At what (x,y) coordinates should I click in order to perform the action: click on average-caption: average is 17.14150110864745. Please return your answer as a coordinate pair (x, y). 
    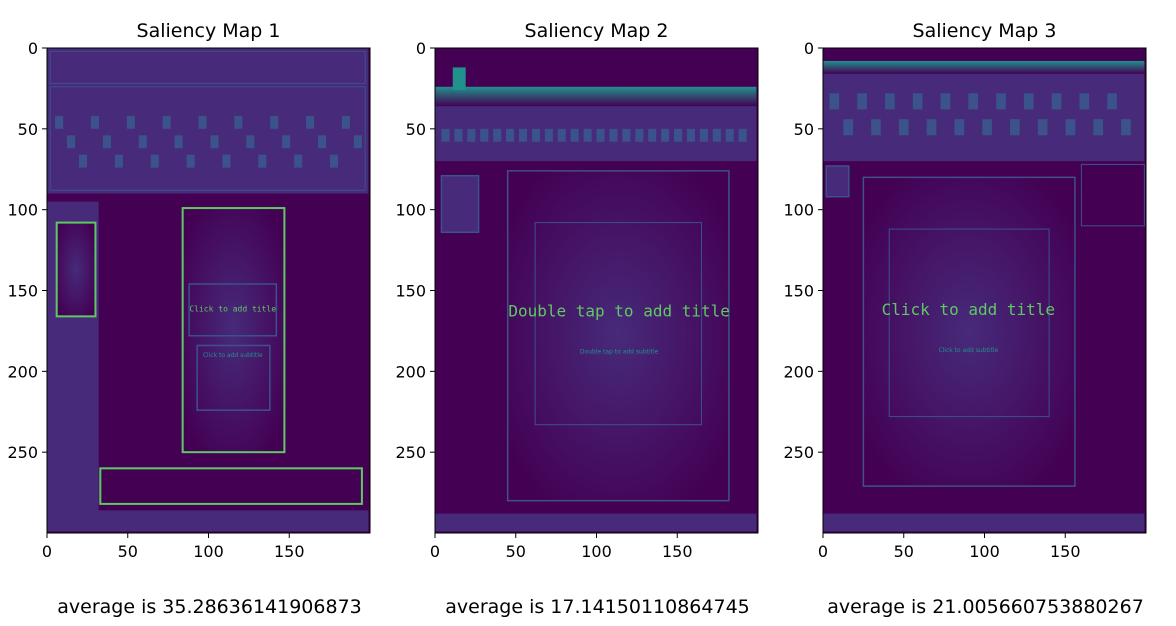
    Looking at the image, I should click on (597, 607).